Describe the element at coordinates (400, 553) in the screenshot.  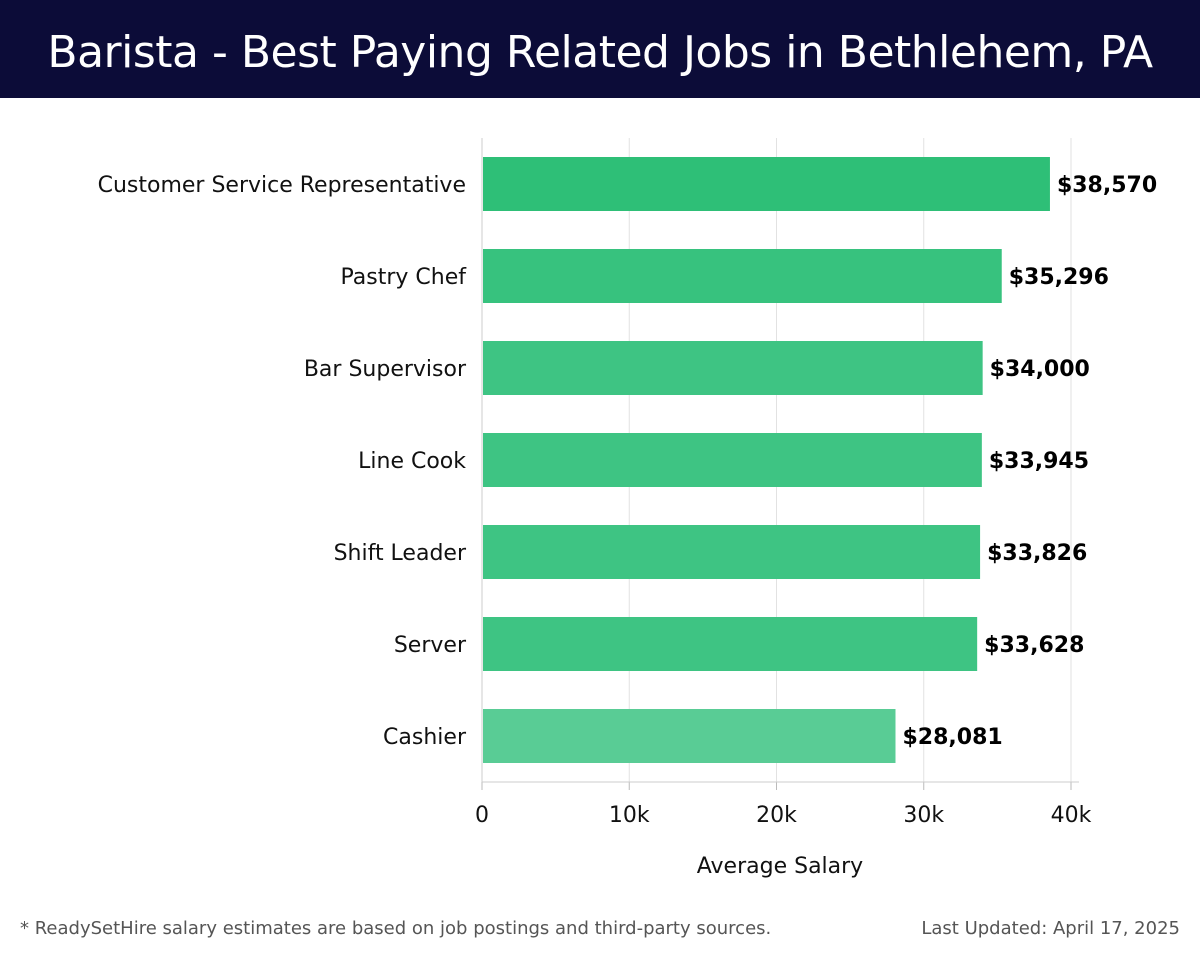
I see `category-label: Shift Leader` at that location.